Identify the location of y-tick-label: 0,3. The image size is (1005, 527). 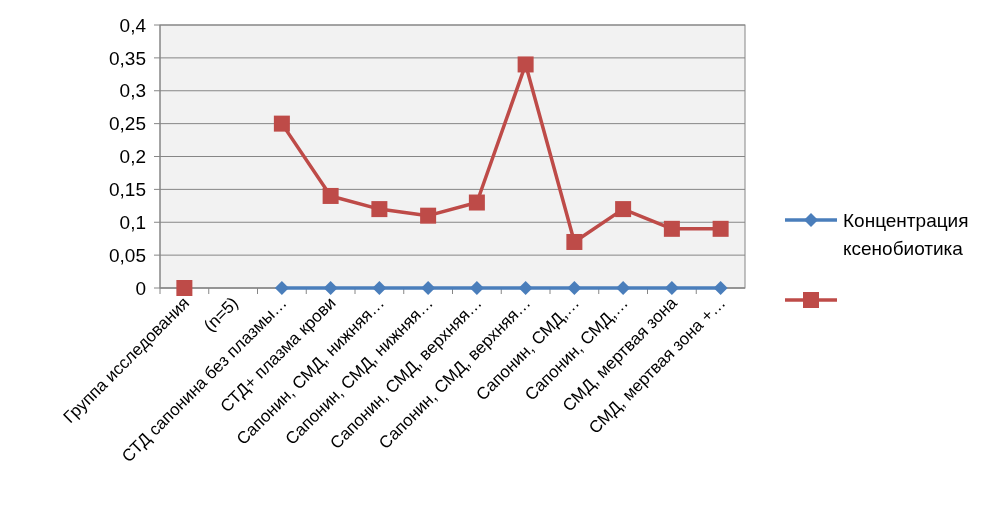
(132, 91).